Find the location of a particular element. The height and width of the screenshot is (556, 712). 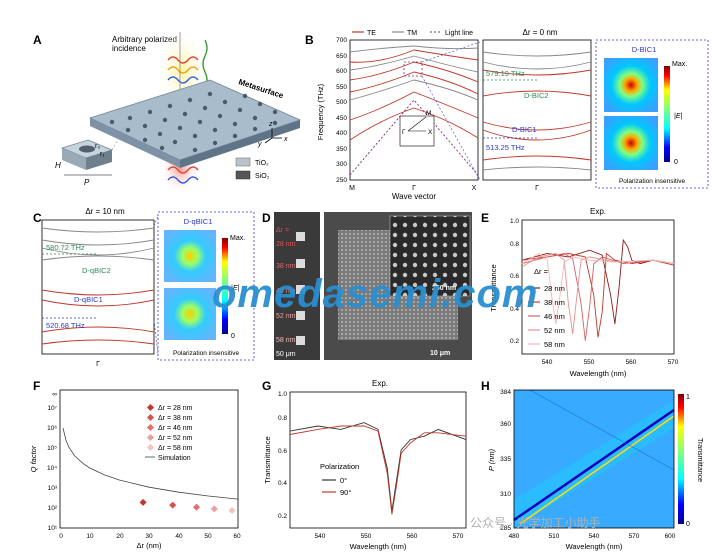

d-overview-squares is located at coordinates (300, 288).